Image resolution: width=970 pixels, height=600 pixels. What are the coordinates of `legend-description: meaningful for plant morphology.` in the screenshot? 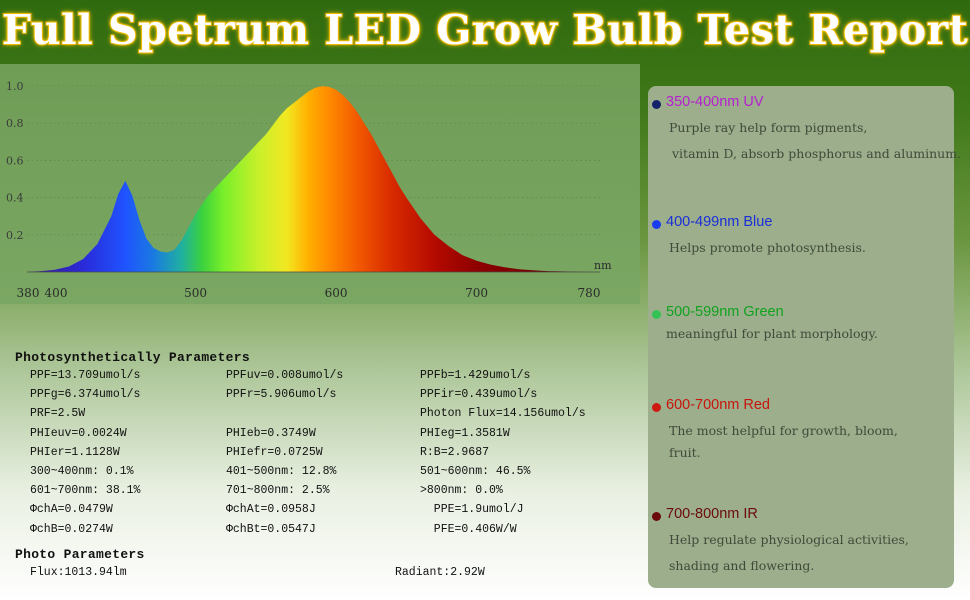 It's located at (772, 333).